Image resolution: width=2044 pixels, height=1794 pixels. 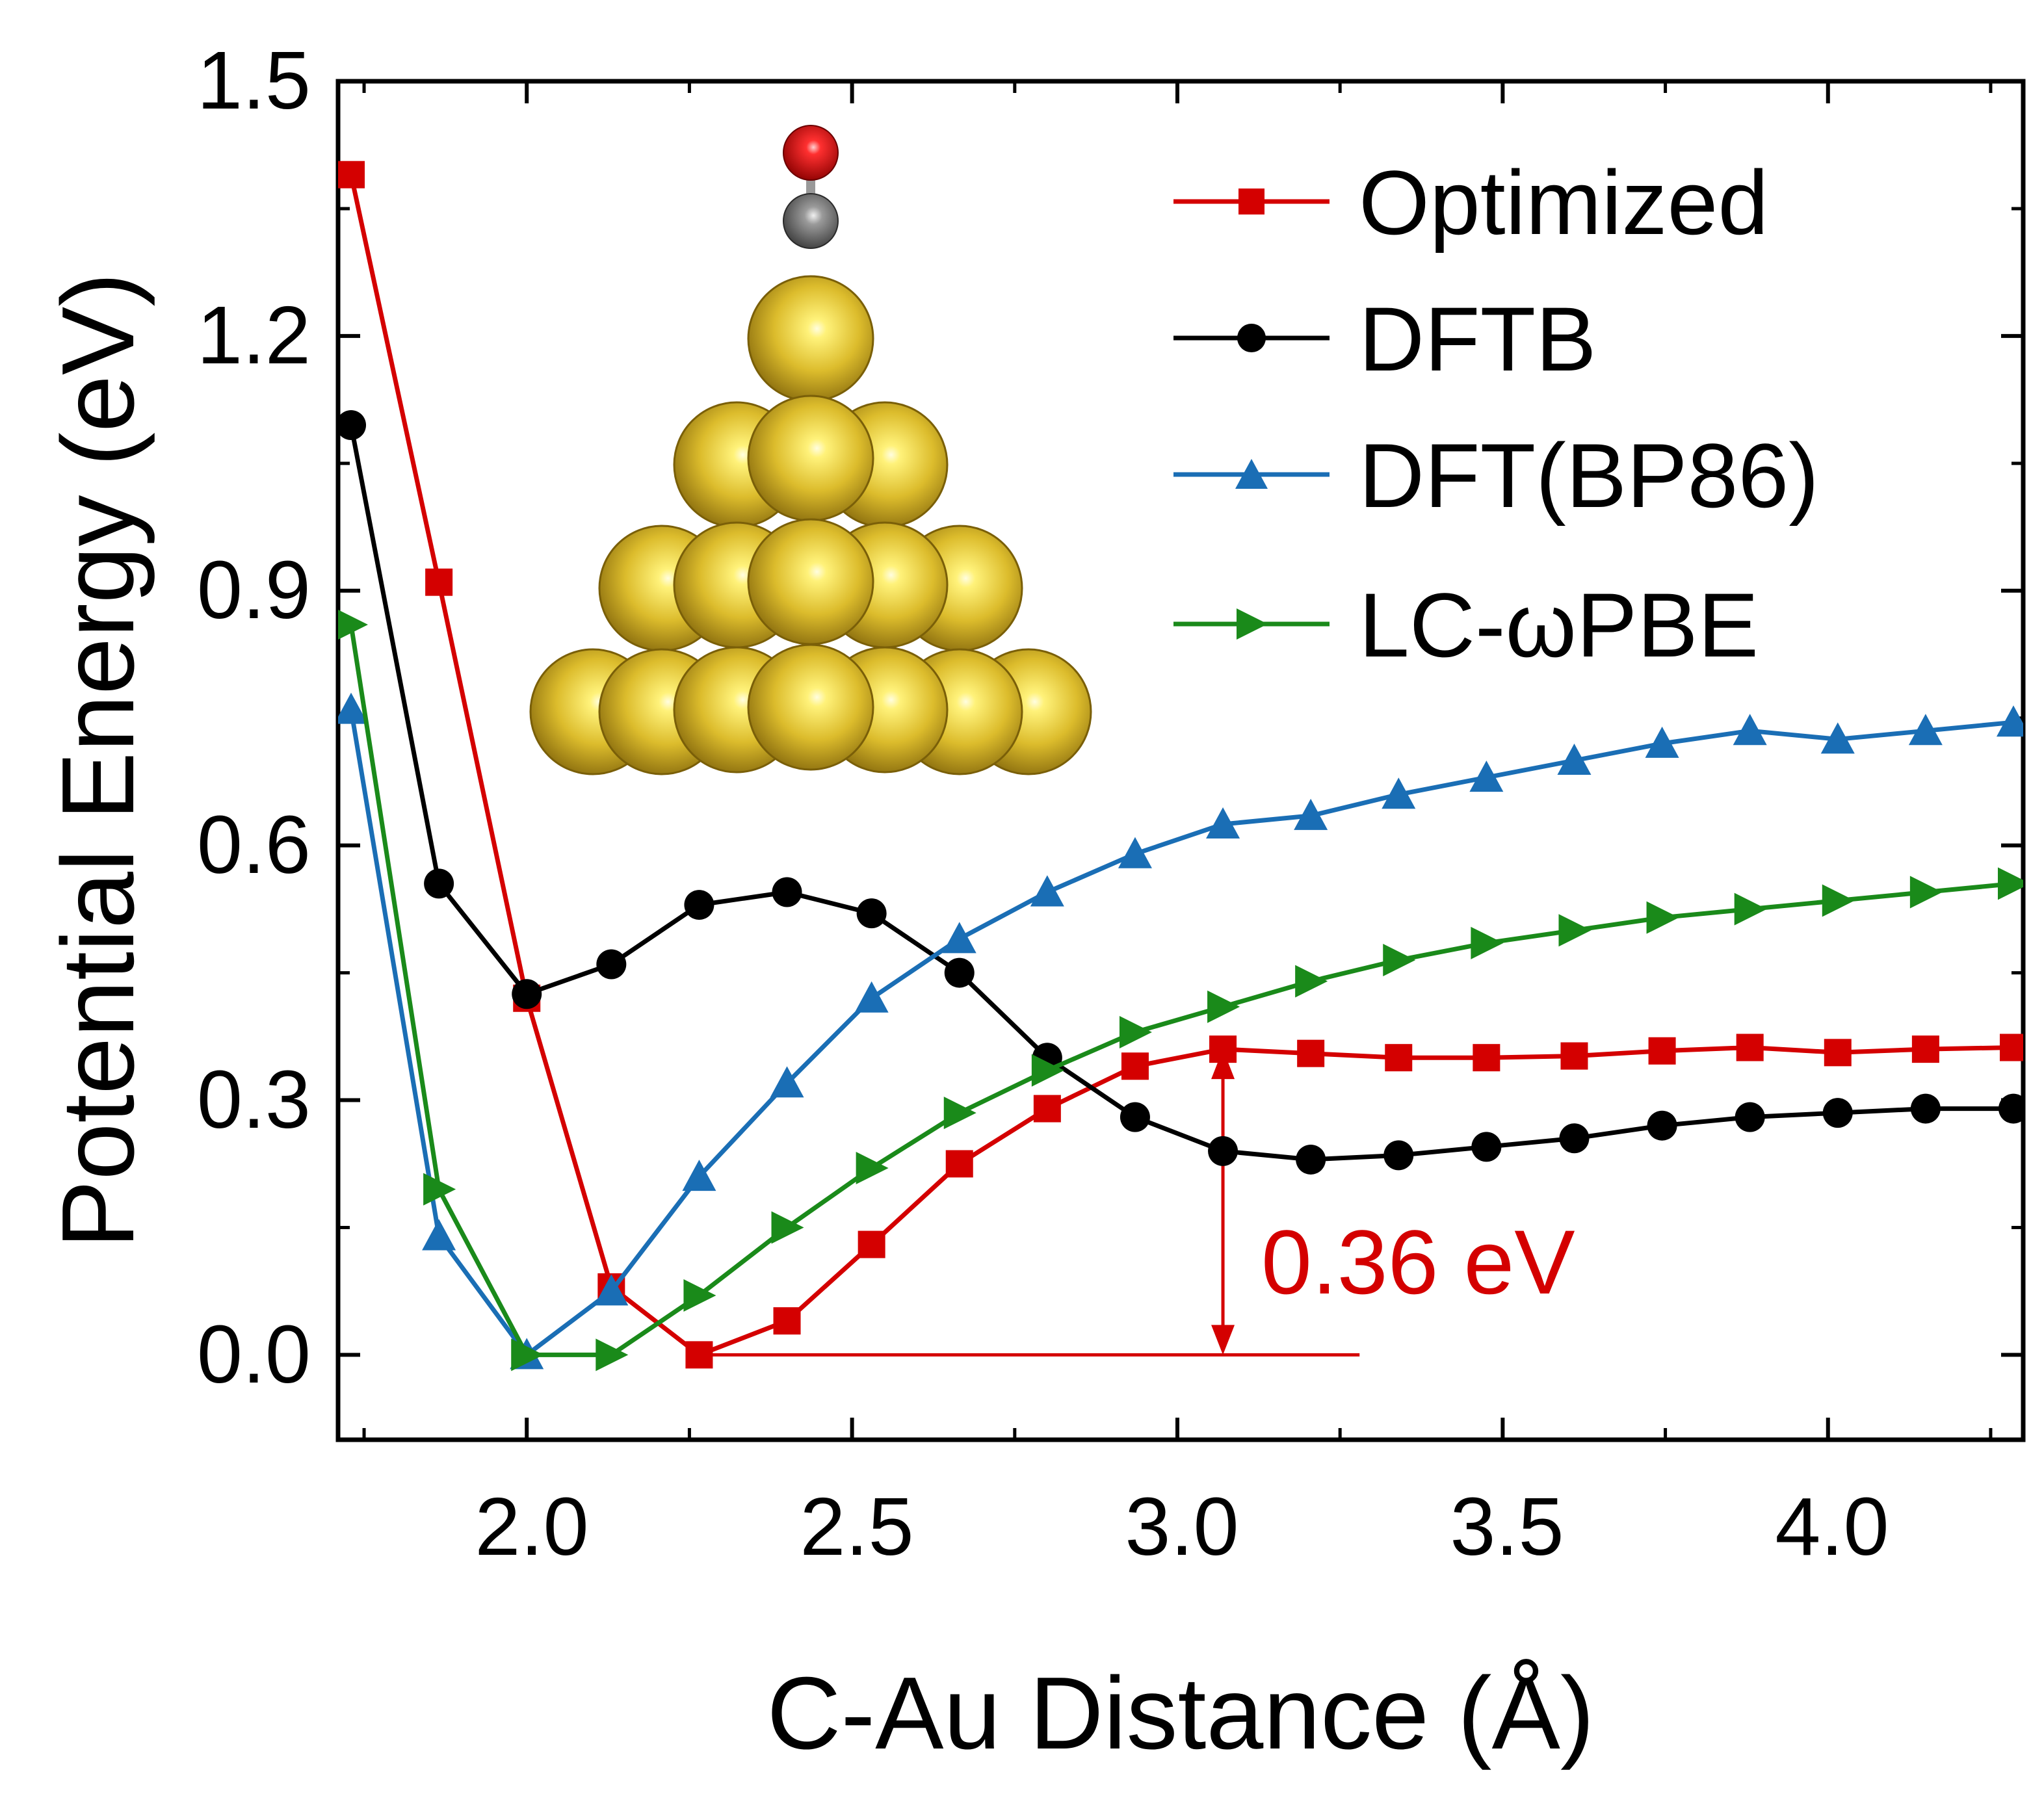 I want to click on x-tick-label: 4.0, so click(x=1832, y=1527).